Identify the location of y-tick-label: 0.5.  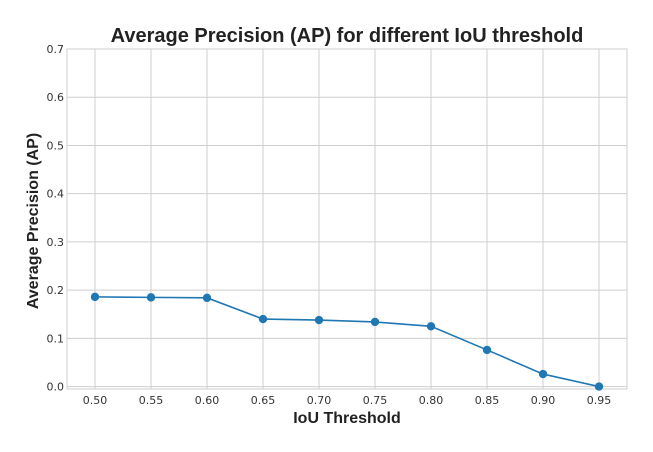
(56, 145).